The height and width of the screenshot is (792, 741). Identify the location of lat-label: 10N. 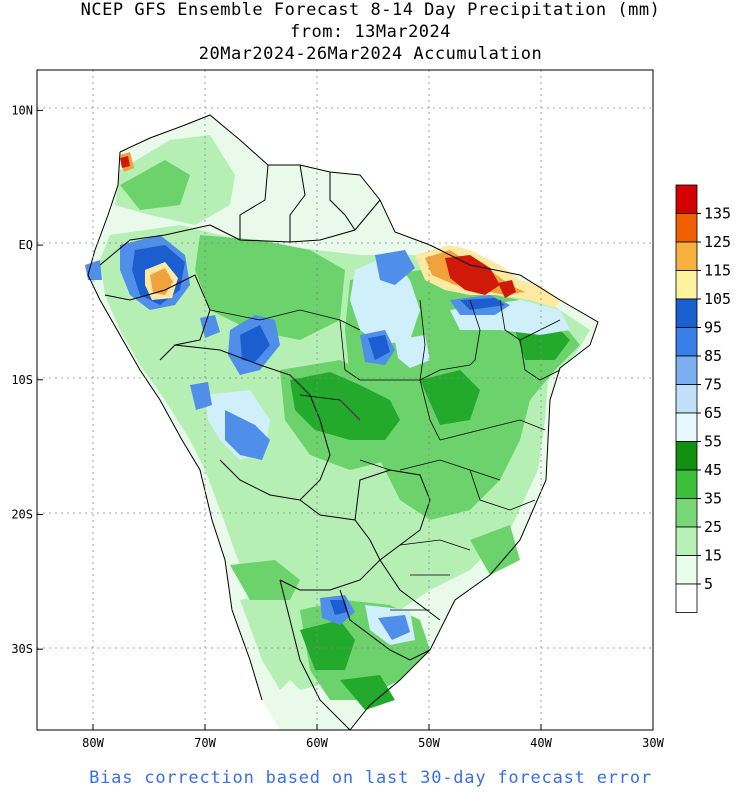
(22, 110).